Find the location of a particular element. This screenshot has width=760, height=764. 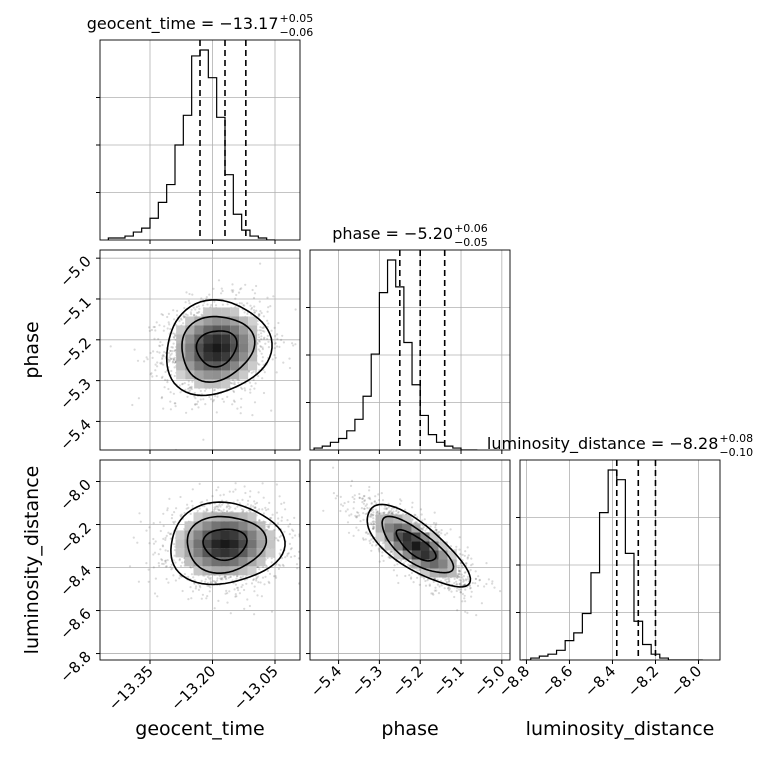

title-sub: −0.06 is located at coordinates (297, 32).